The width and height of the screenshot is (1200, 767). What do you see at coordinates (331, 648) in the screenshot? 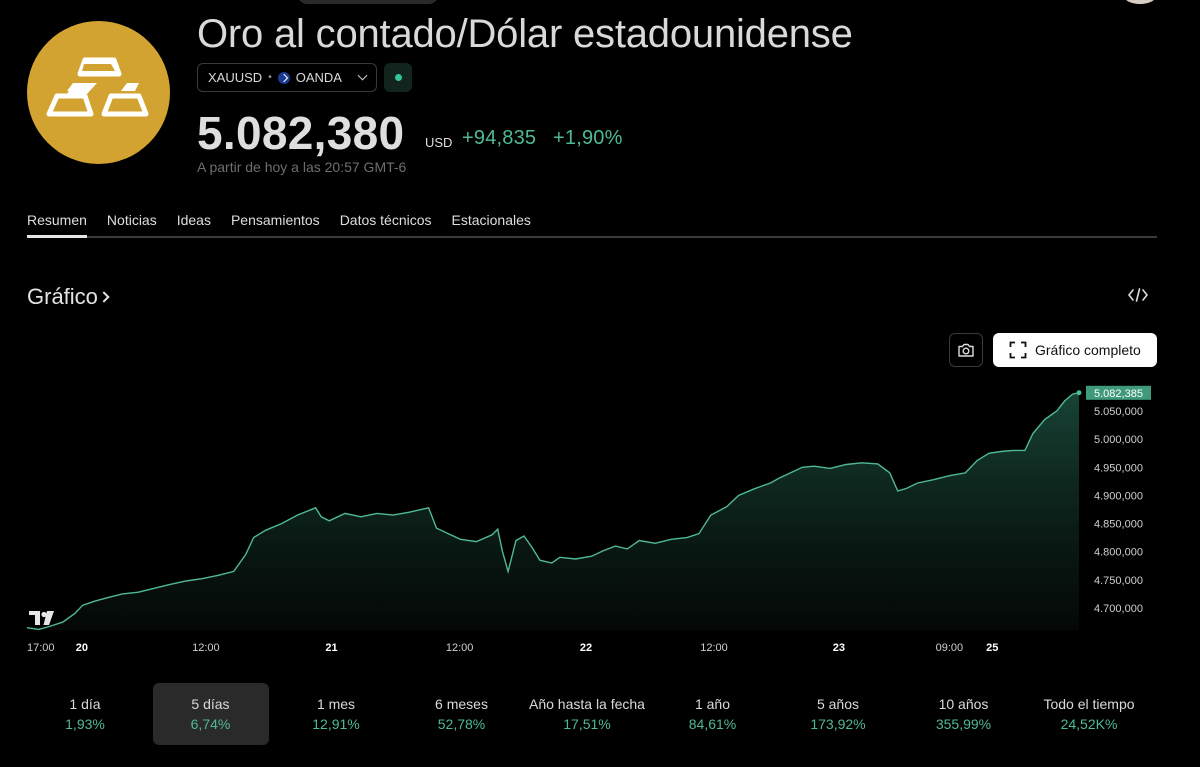
I see `x-tick-label: 21` at bounding box center [331, 648].